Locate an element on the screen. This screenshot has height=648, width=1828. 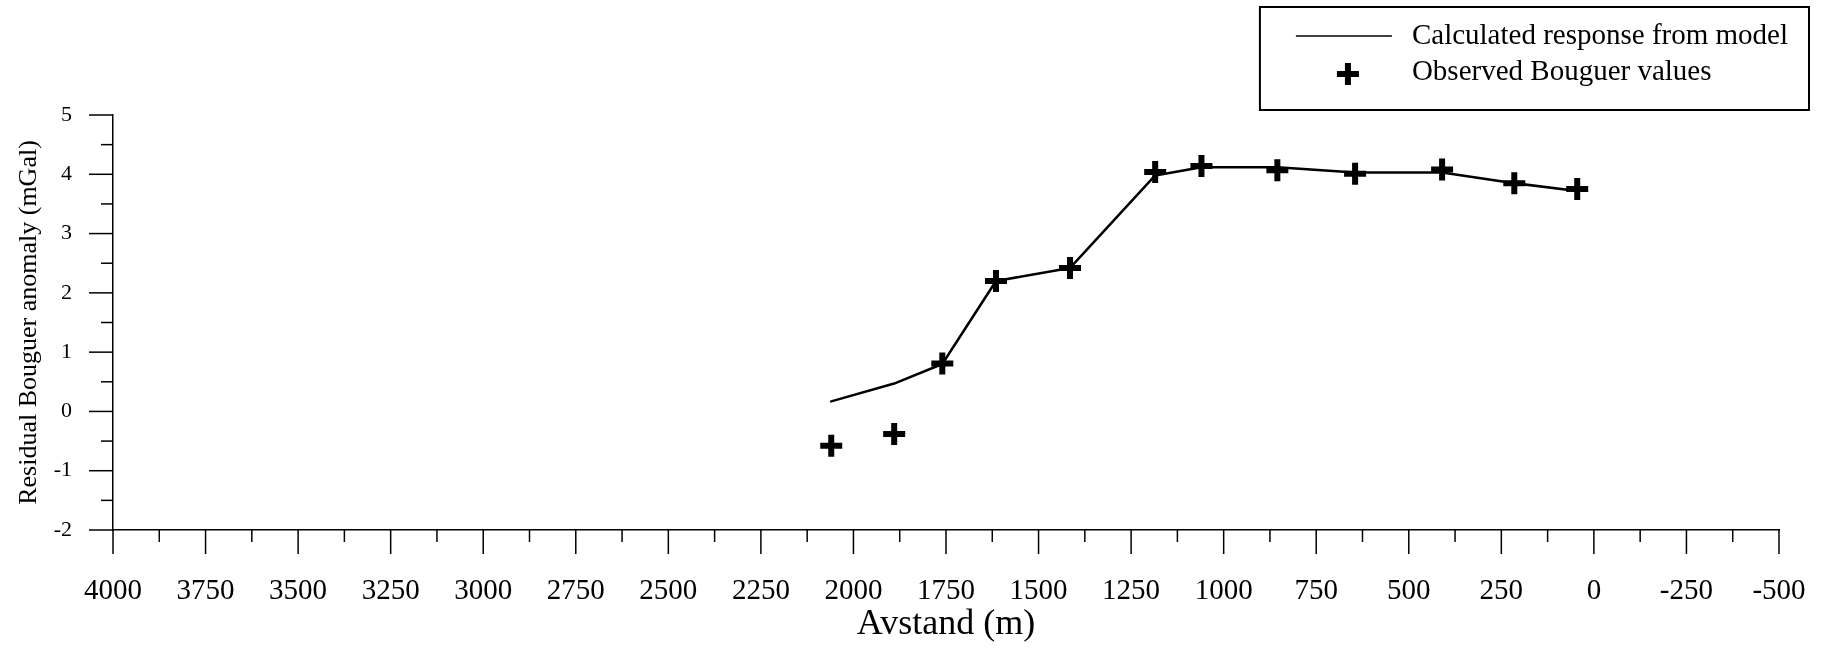
x-tick-label: 3250 is located at coordinates (390, 589).